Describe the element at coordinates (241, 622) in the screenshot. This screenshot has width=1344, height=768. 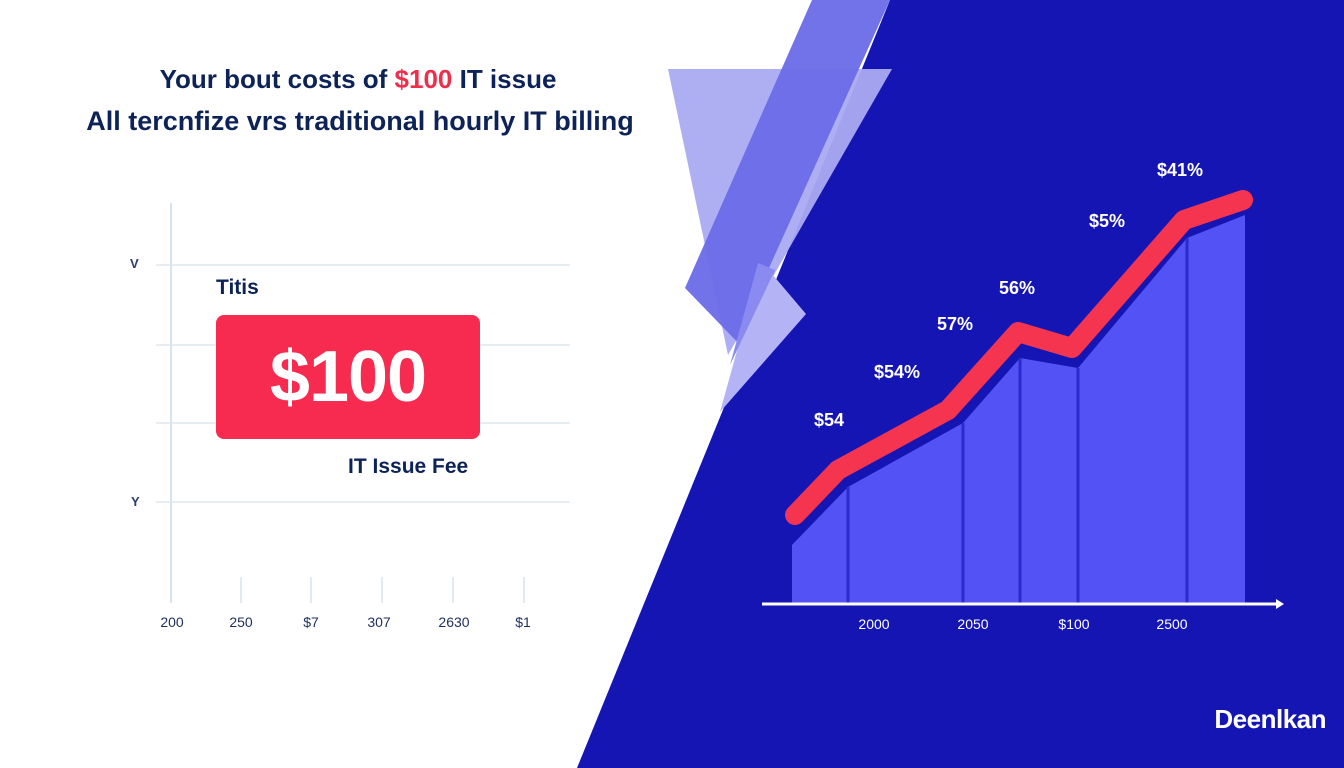
I see `left-x-label: 250` at that location.